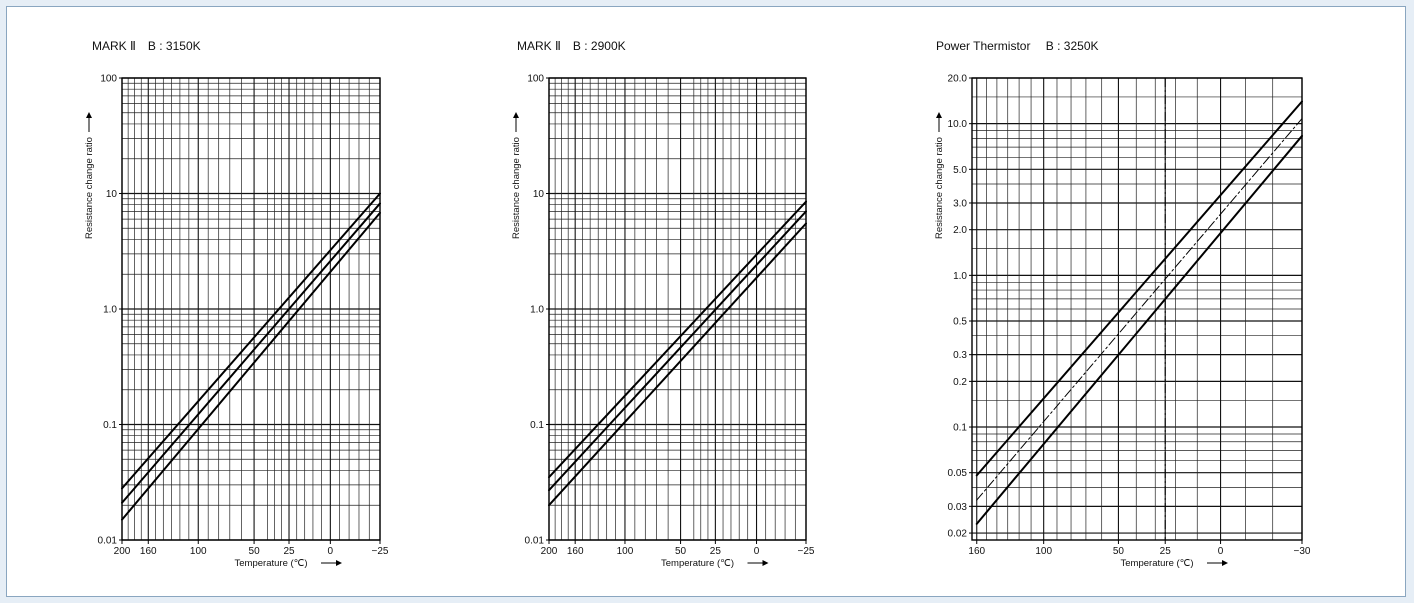 Image resolution: width=1414 pixels, height=603 pixels. What do you see at coordinates (958, 534) in the screenshot?
I see `y-tick-label: 0.02` at bounding box center [958, 534].